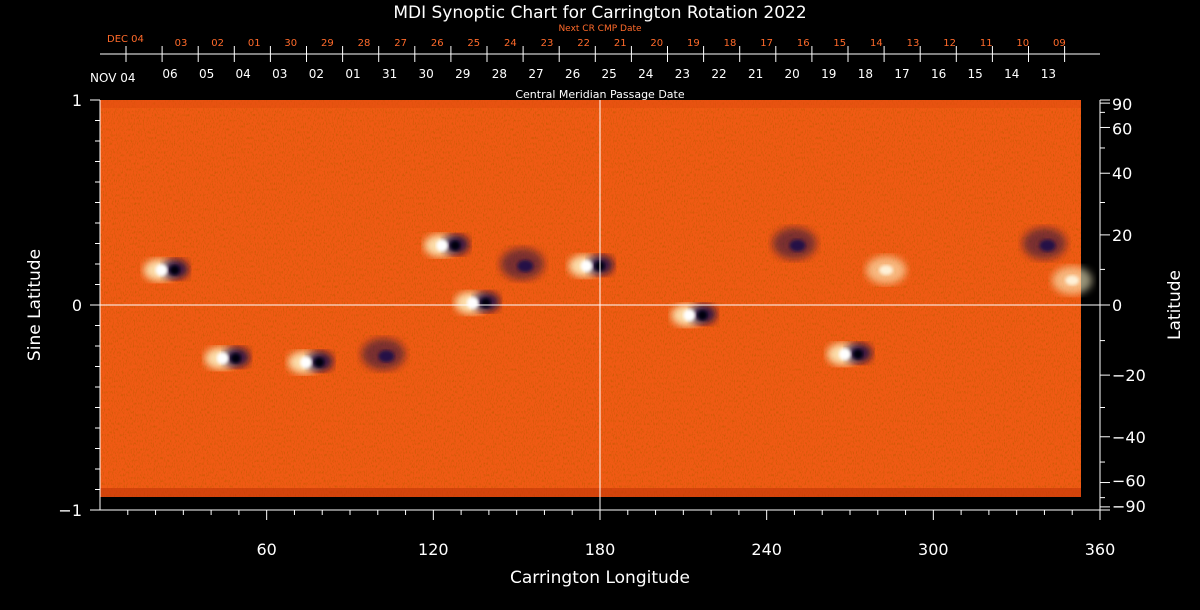 The image size is (1200, 610). Describe the element at coordinates (181, 43) in the screenshot. I see `next-cmp-day: 03` at that location.